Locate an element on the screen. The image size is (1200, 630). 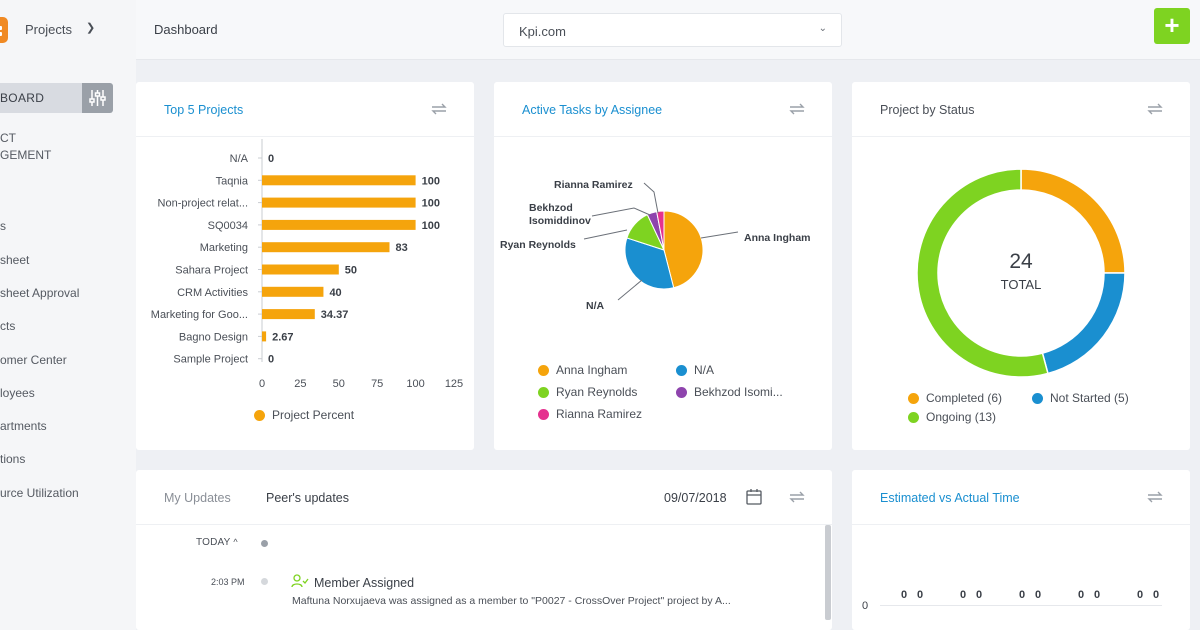
category-label: N/A is located at coordinates (239, 159).